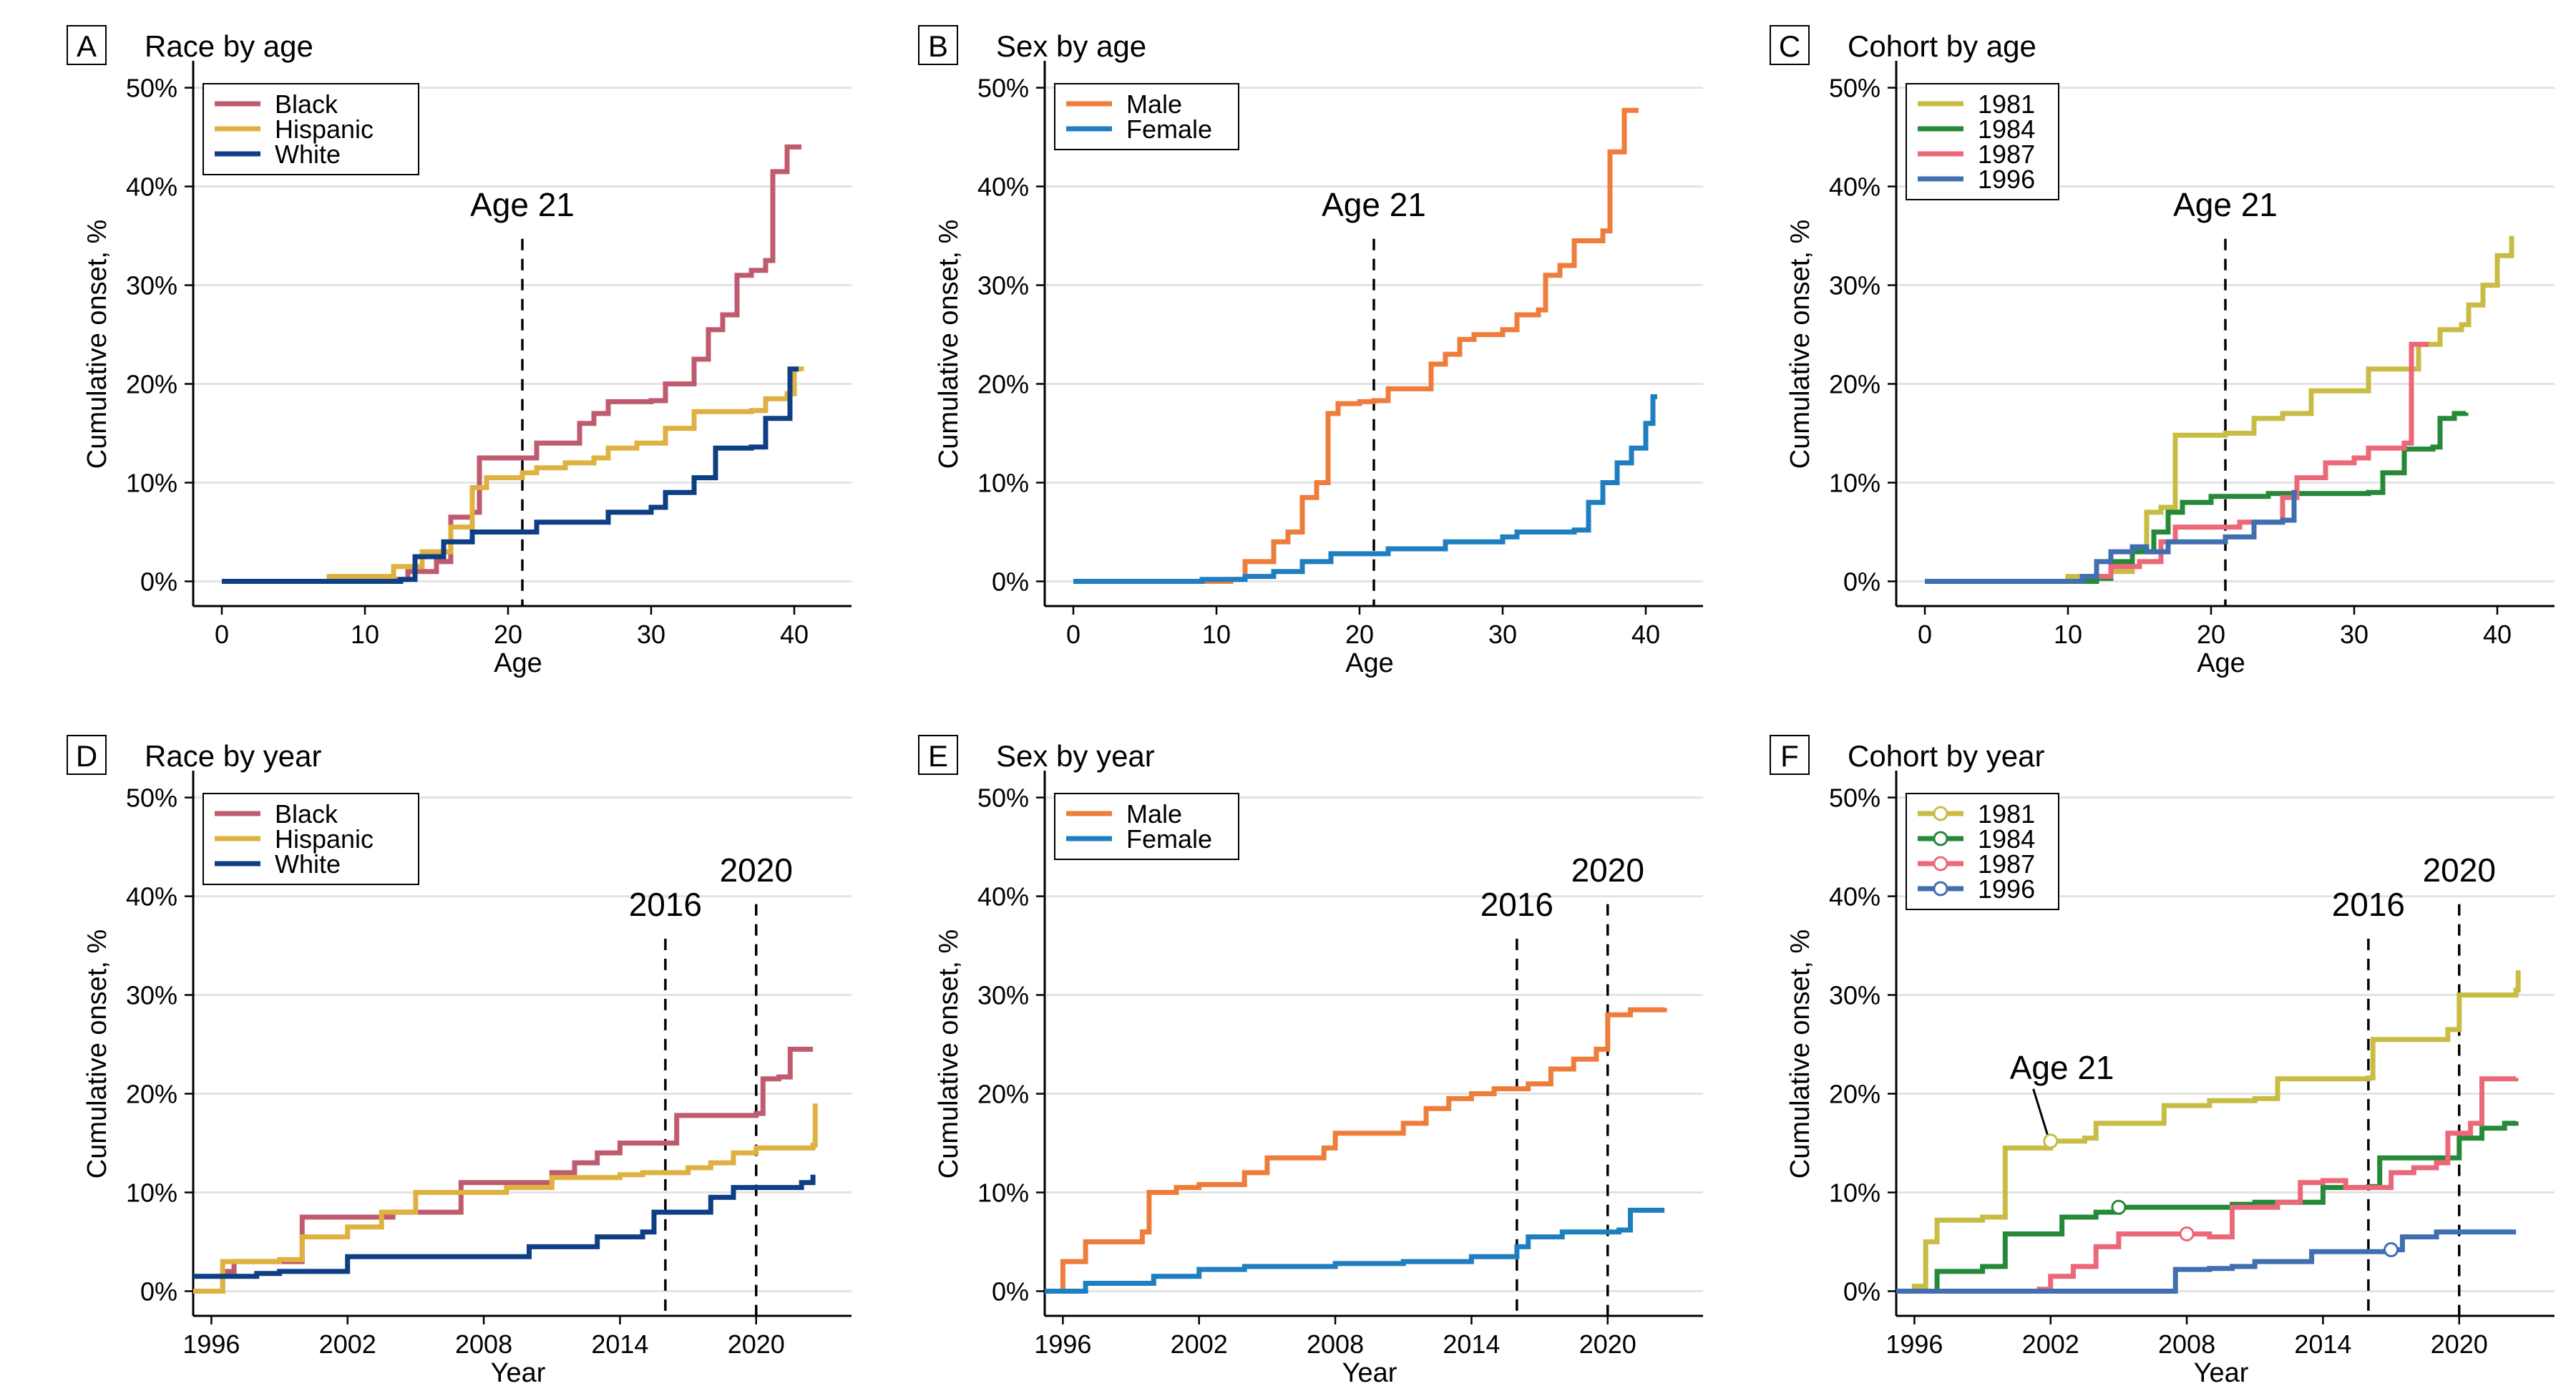 This screenshot has height=1396, width=2576. I want to click on legend-label: Male, so click(1154, 814).